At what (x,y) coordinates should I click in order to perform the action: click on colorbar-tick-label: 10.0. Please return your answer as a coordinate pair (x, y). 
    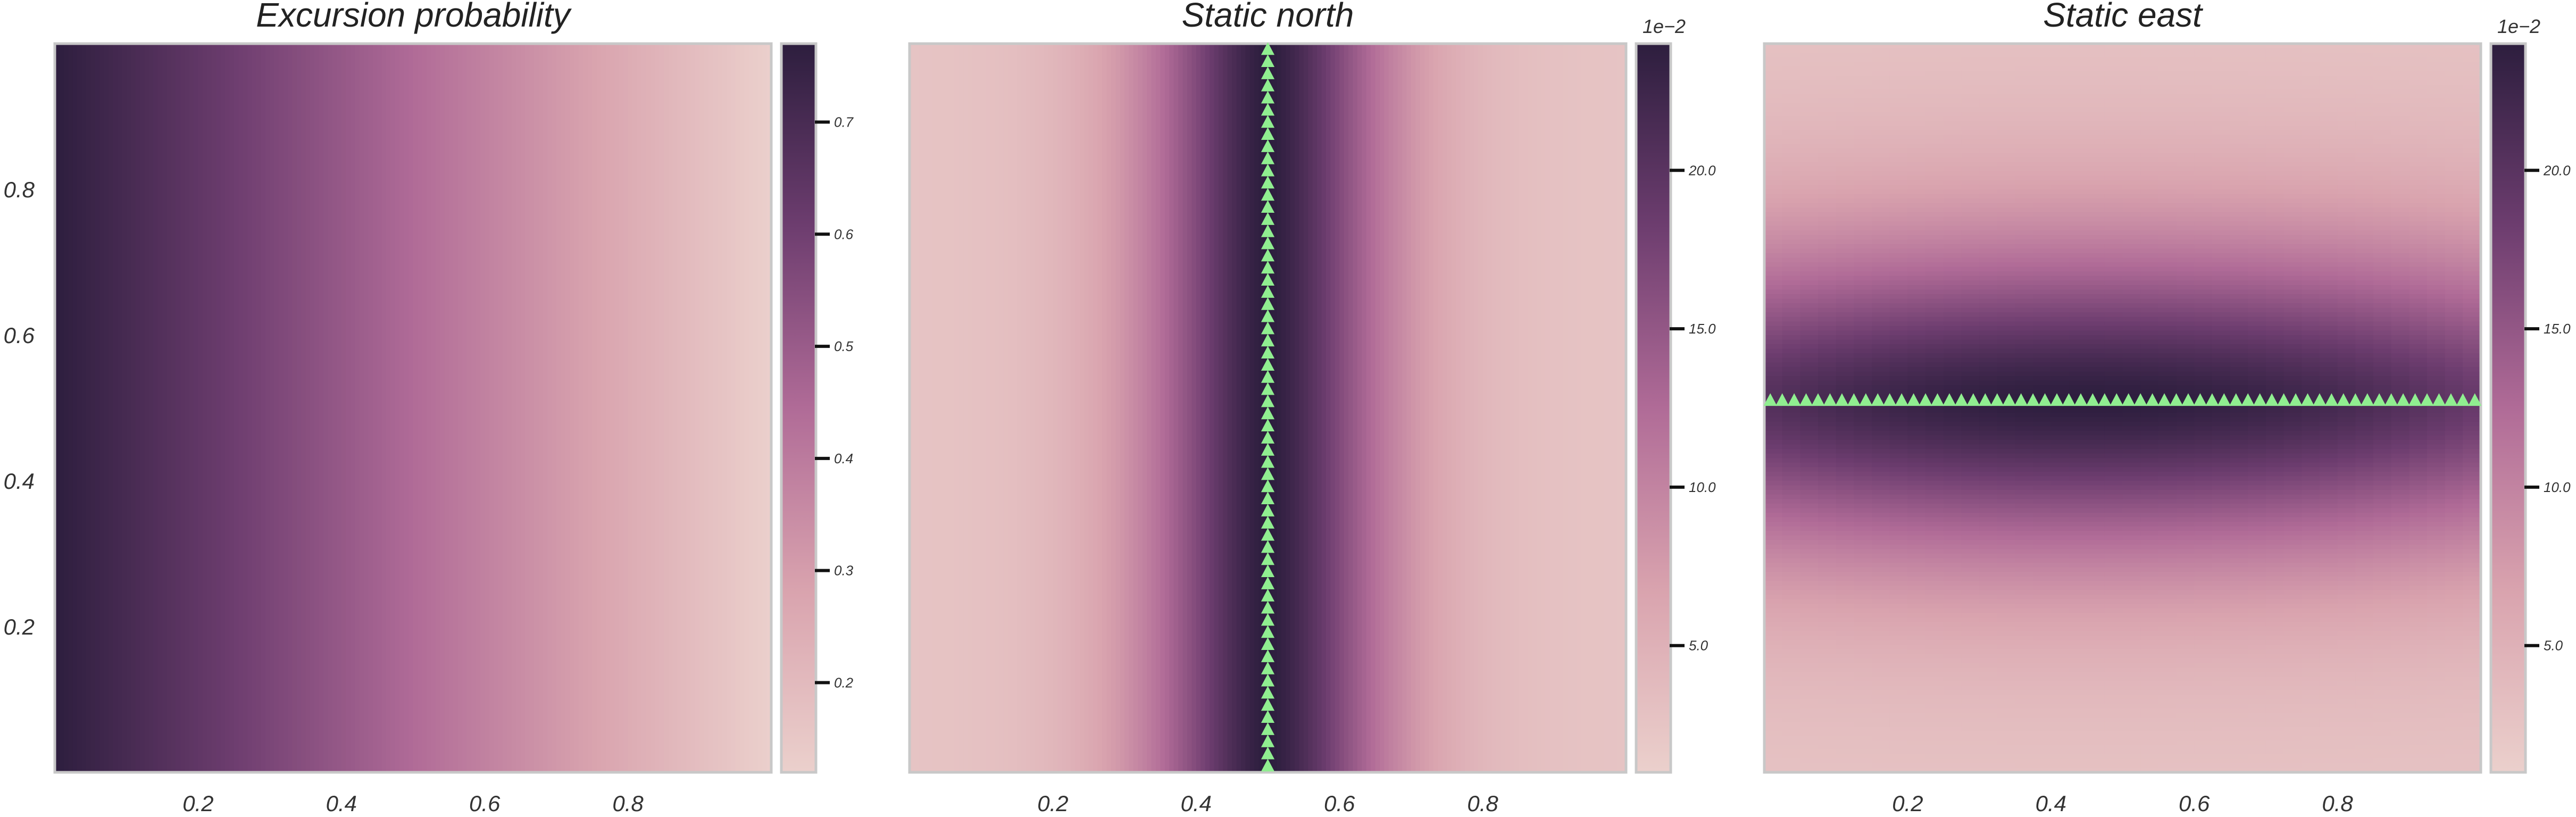
    Looking at the image, I should click on (1703, 487).